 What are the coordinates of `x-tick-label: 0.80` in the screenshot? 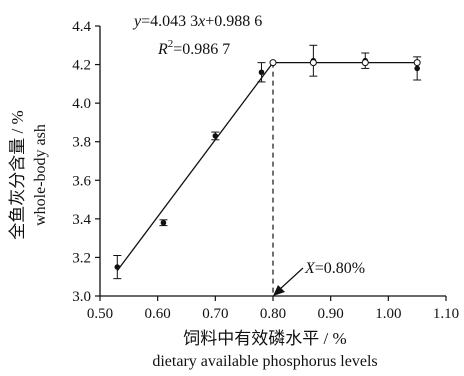 It's located at (273, 314).